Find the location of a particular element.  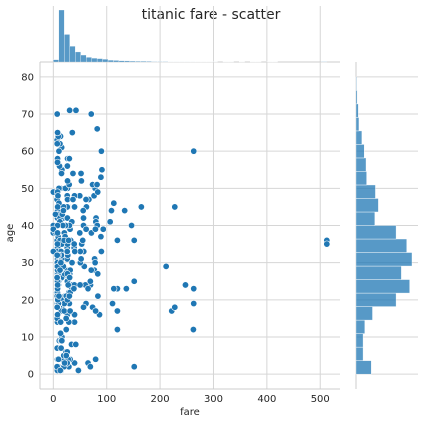

y-tick-label: 30 is located at coordinates (27, 263).